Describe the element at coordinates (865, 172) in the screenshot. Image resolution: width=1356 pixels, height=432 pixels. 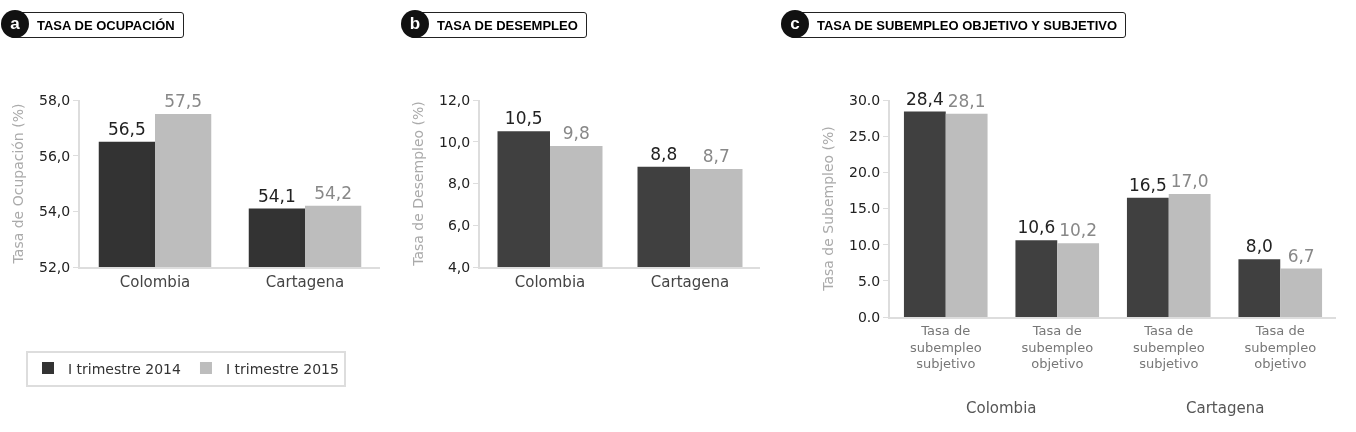
I see `y-tick-label: 20.0` at that location.